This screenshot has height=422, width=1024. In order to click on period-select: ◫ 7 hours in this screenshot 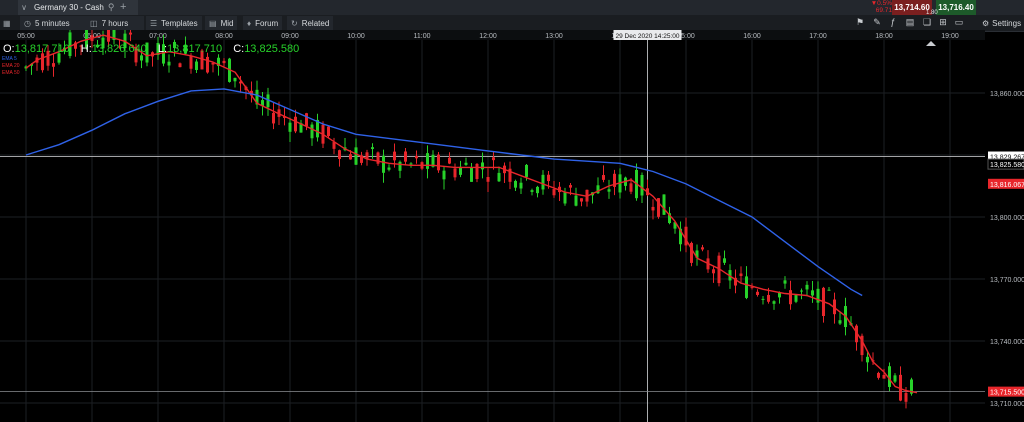, I will do `click(115, 23)`.